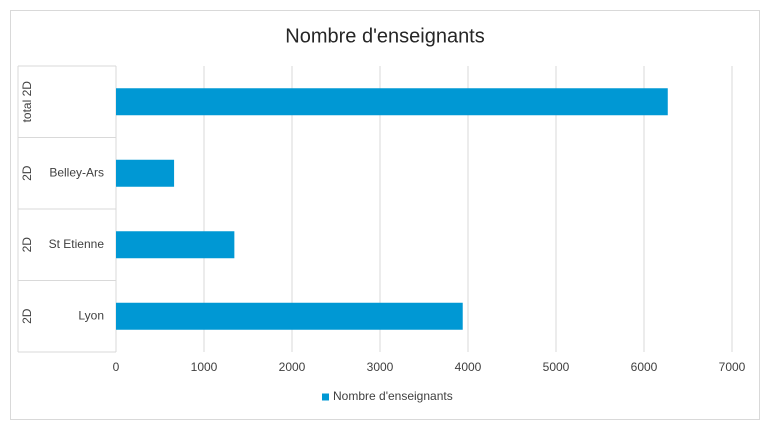  What do you see at coordinates (76, 172) in the screenshot?
I see `y-tick-label: Belley-Ars` at bounding box center [76, 172].